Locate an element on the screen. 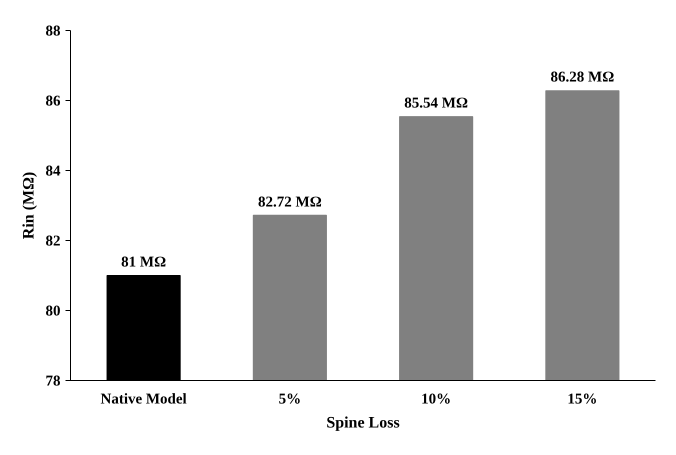  x-tick-label: 15% is located at coordinates (582, 400).